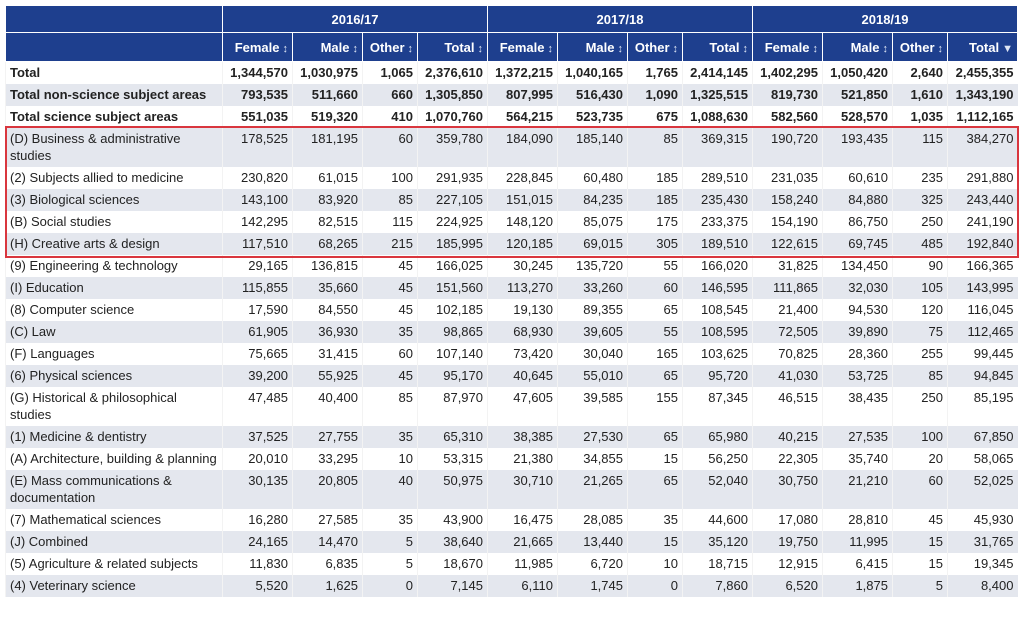  Describe the element at coordinates (335, 47) in the screenshot. I see `column-label: Male` at that location.